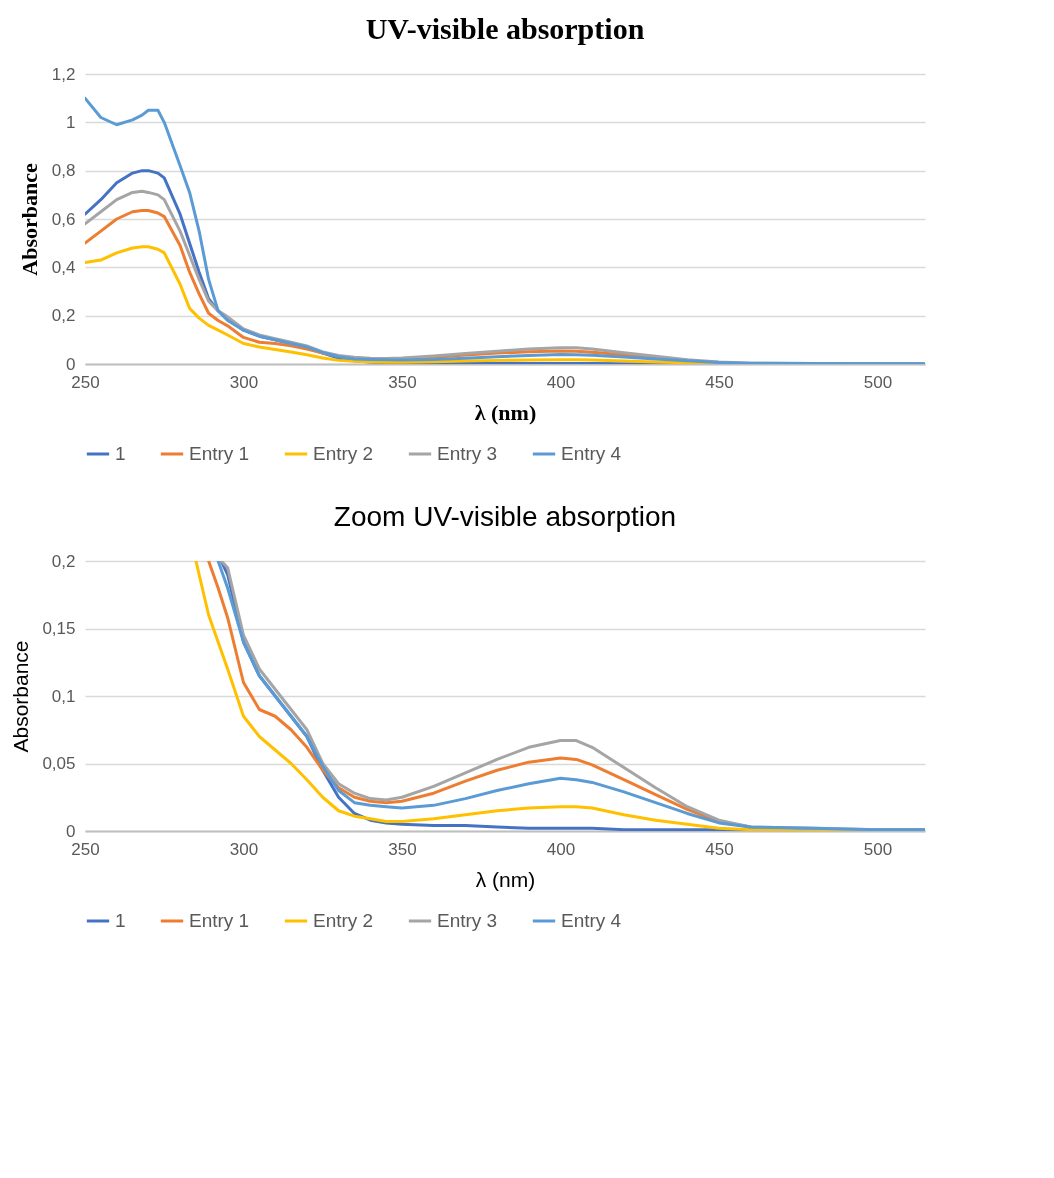 This screenshot has width=1054, height=1178. I want to click on y-tick-label: 0,4, so click(63, 267).